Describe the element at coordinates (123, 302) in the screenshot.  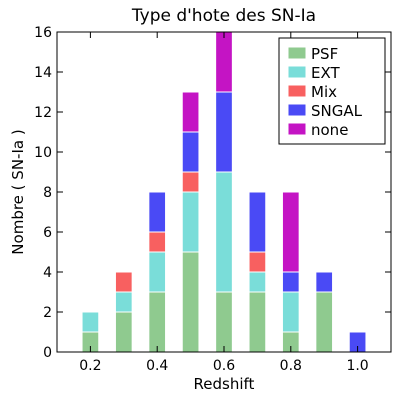
I see `bar-ext-0.3` at that location.